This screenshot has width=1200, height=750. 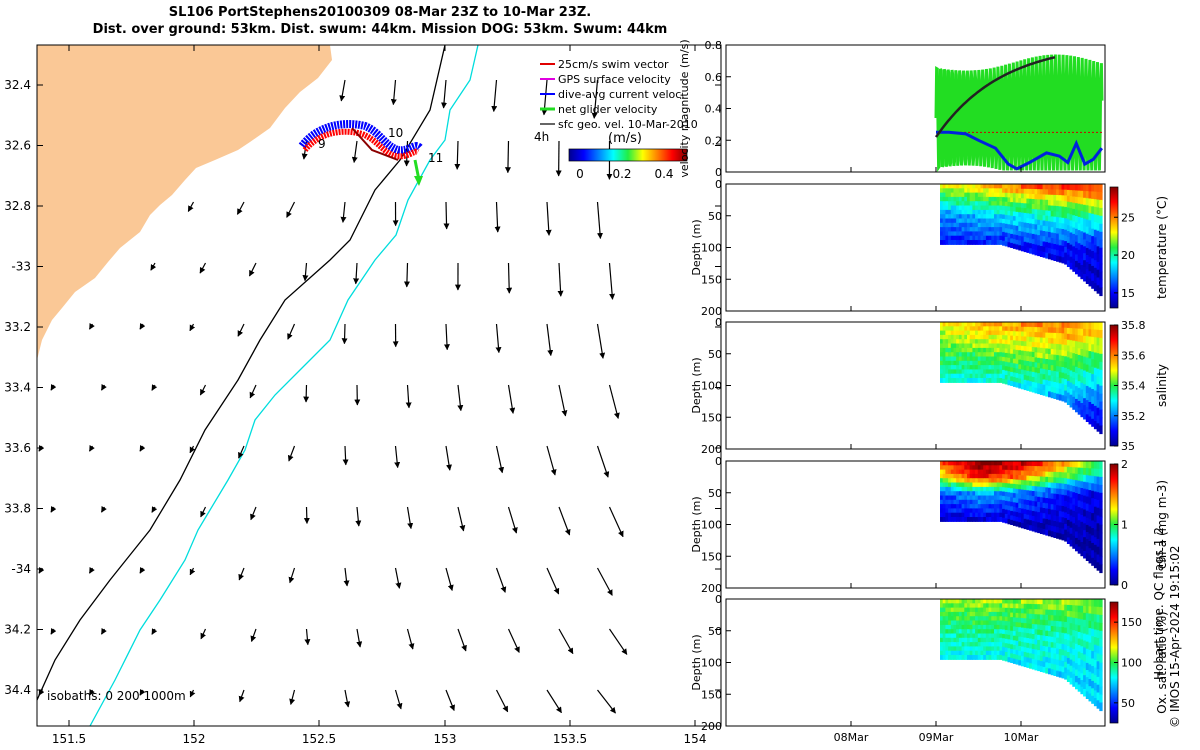 I want to click on velocity-ytick-label: 0.8, so click(x=714, y=45).